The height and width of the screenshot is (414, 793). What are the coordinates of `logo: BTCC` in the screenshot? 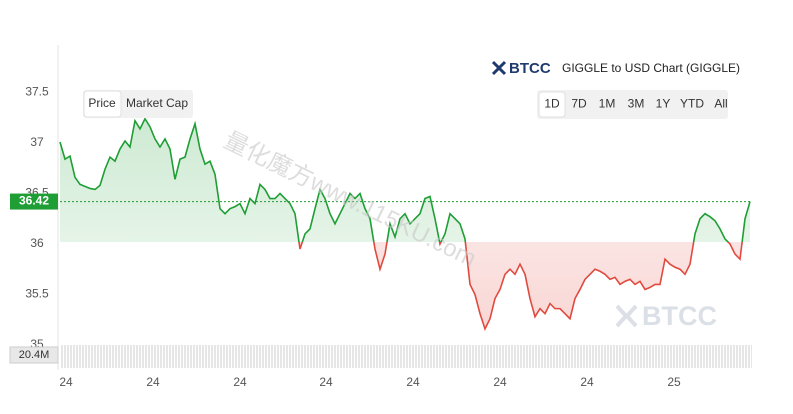 It's located at (521, 68).